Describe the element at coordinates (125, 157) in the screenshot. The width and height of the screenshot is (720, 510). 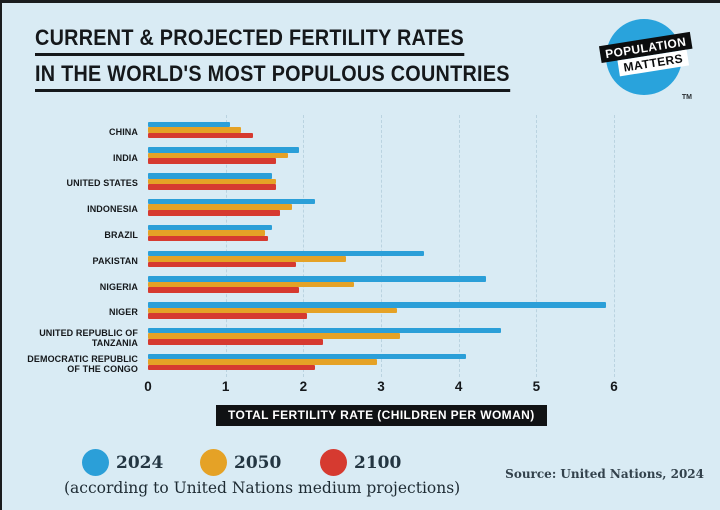
I see `country-label-india: INDIA` at that location.